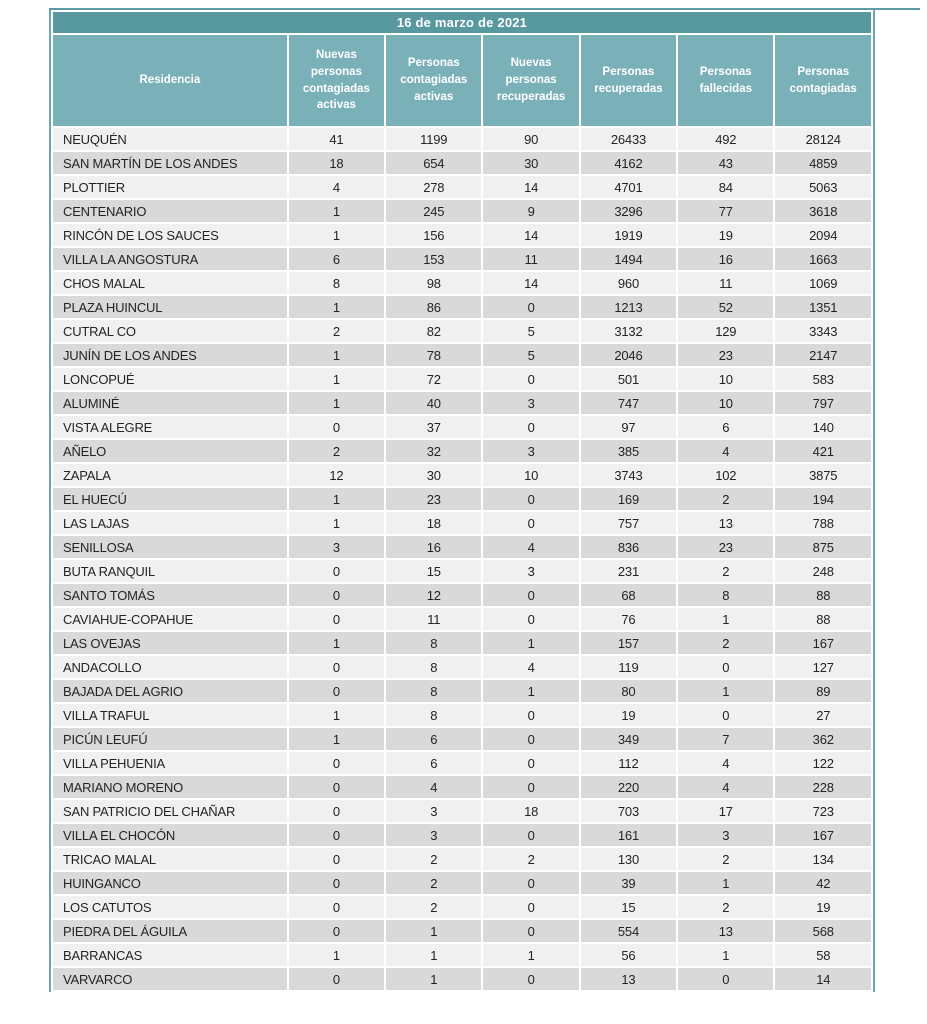  What do you see at coordinates (170, 283) in the screenshot?
I see `residence-cell: CHOS MALAL` at bounding box center [170, 283].